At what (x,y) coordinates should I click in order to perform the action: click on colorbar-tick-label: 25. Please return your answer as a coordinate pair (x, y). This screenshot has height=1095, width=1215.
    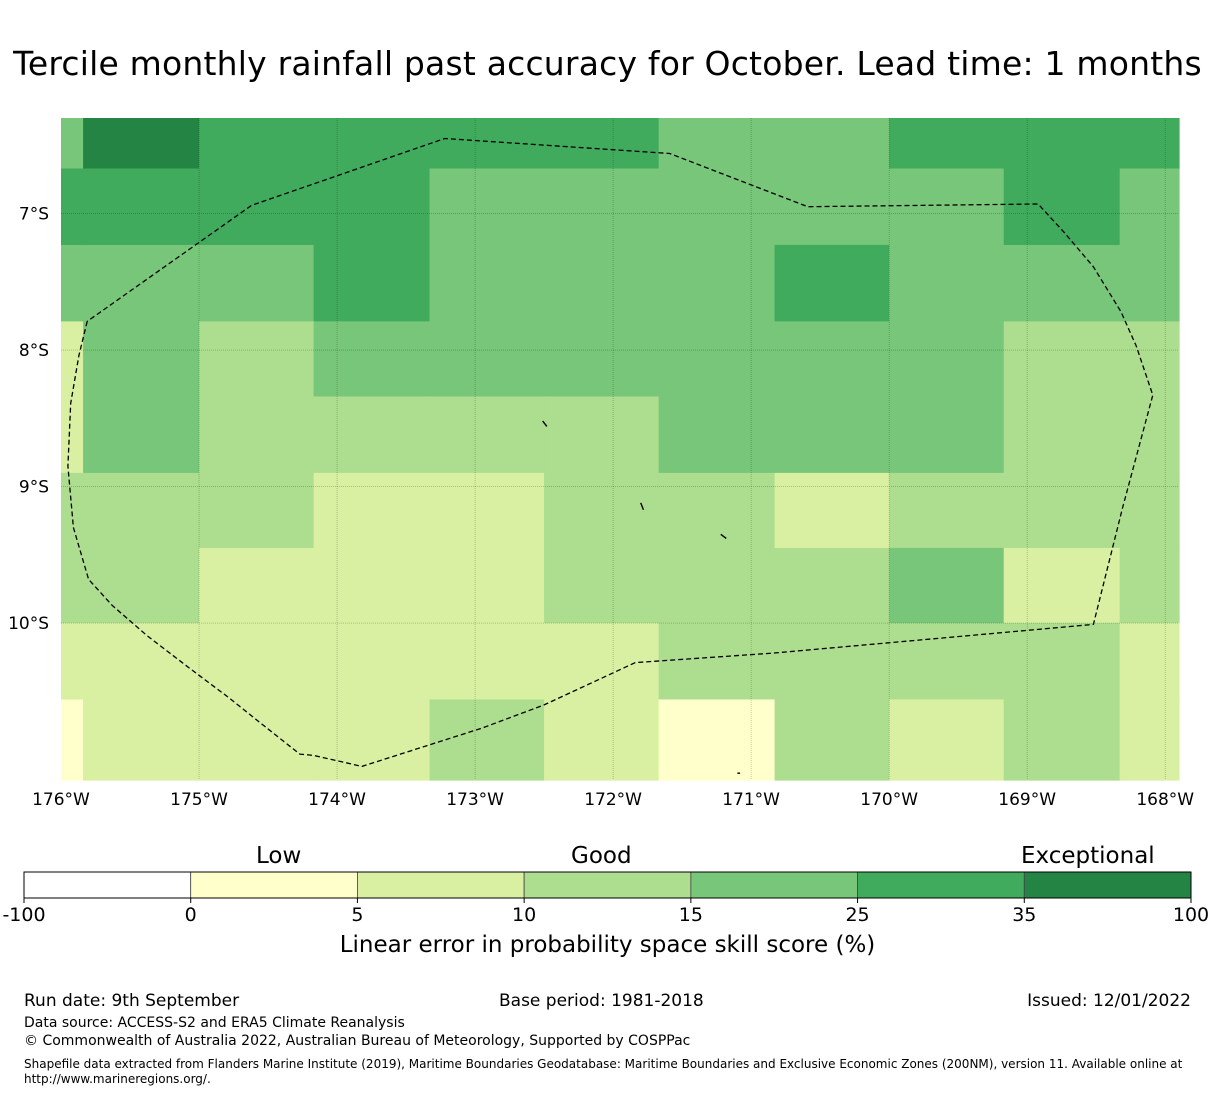
    Looking at the image, I should click on (857, 915).